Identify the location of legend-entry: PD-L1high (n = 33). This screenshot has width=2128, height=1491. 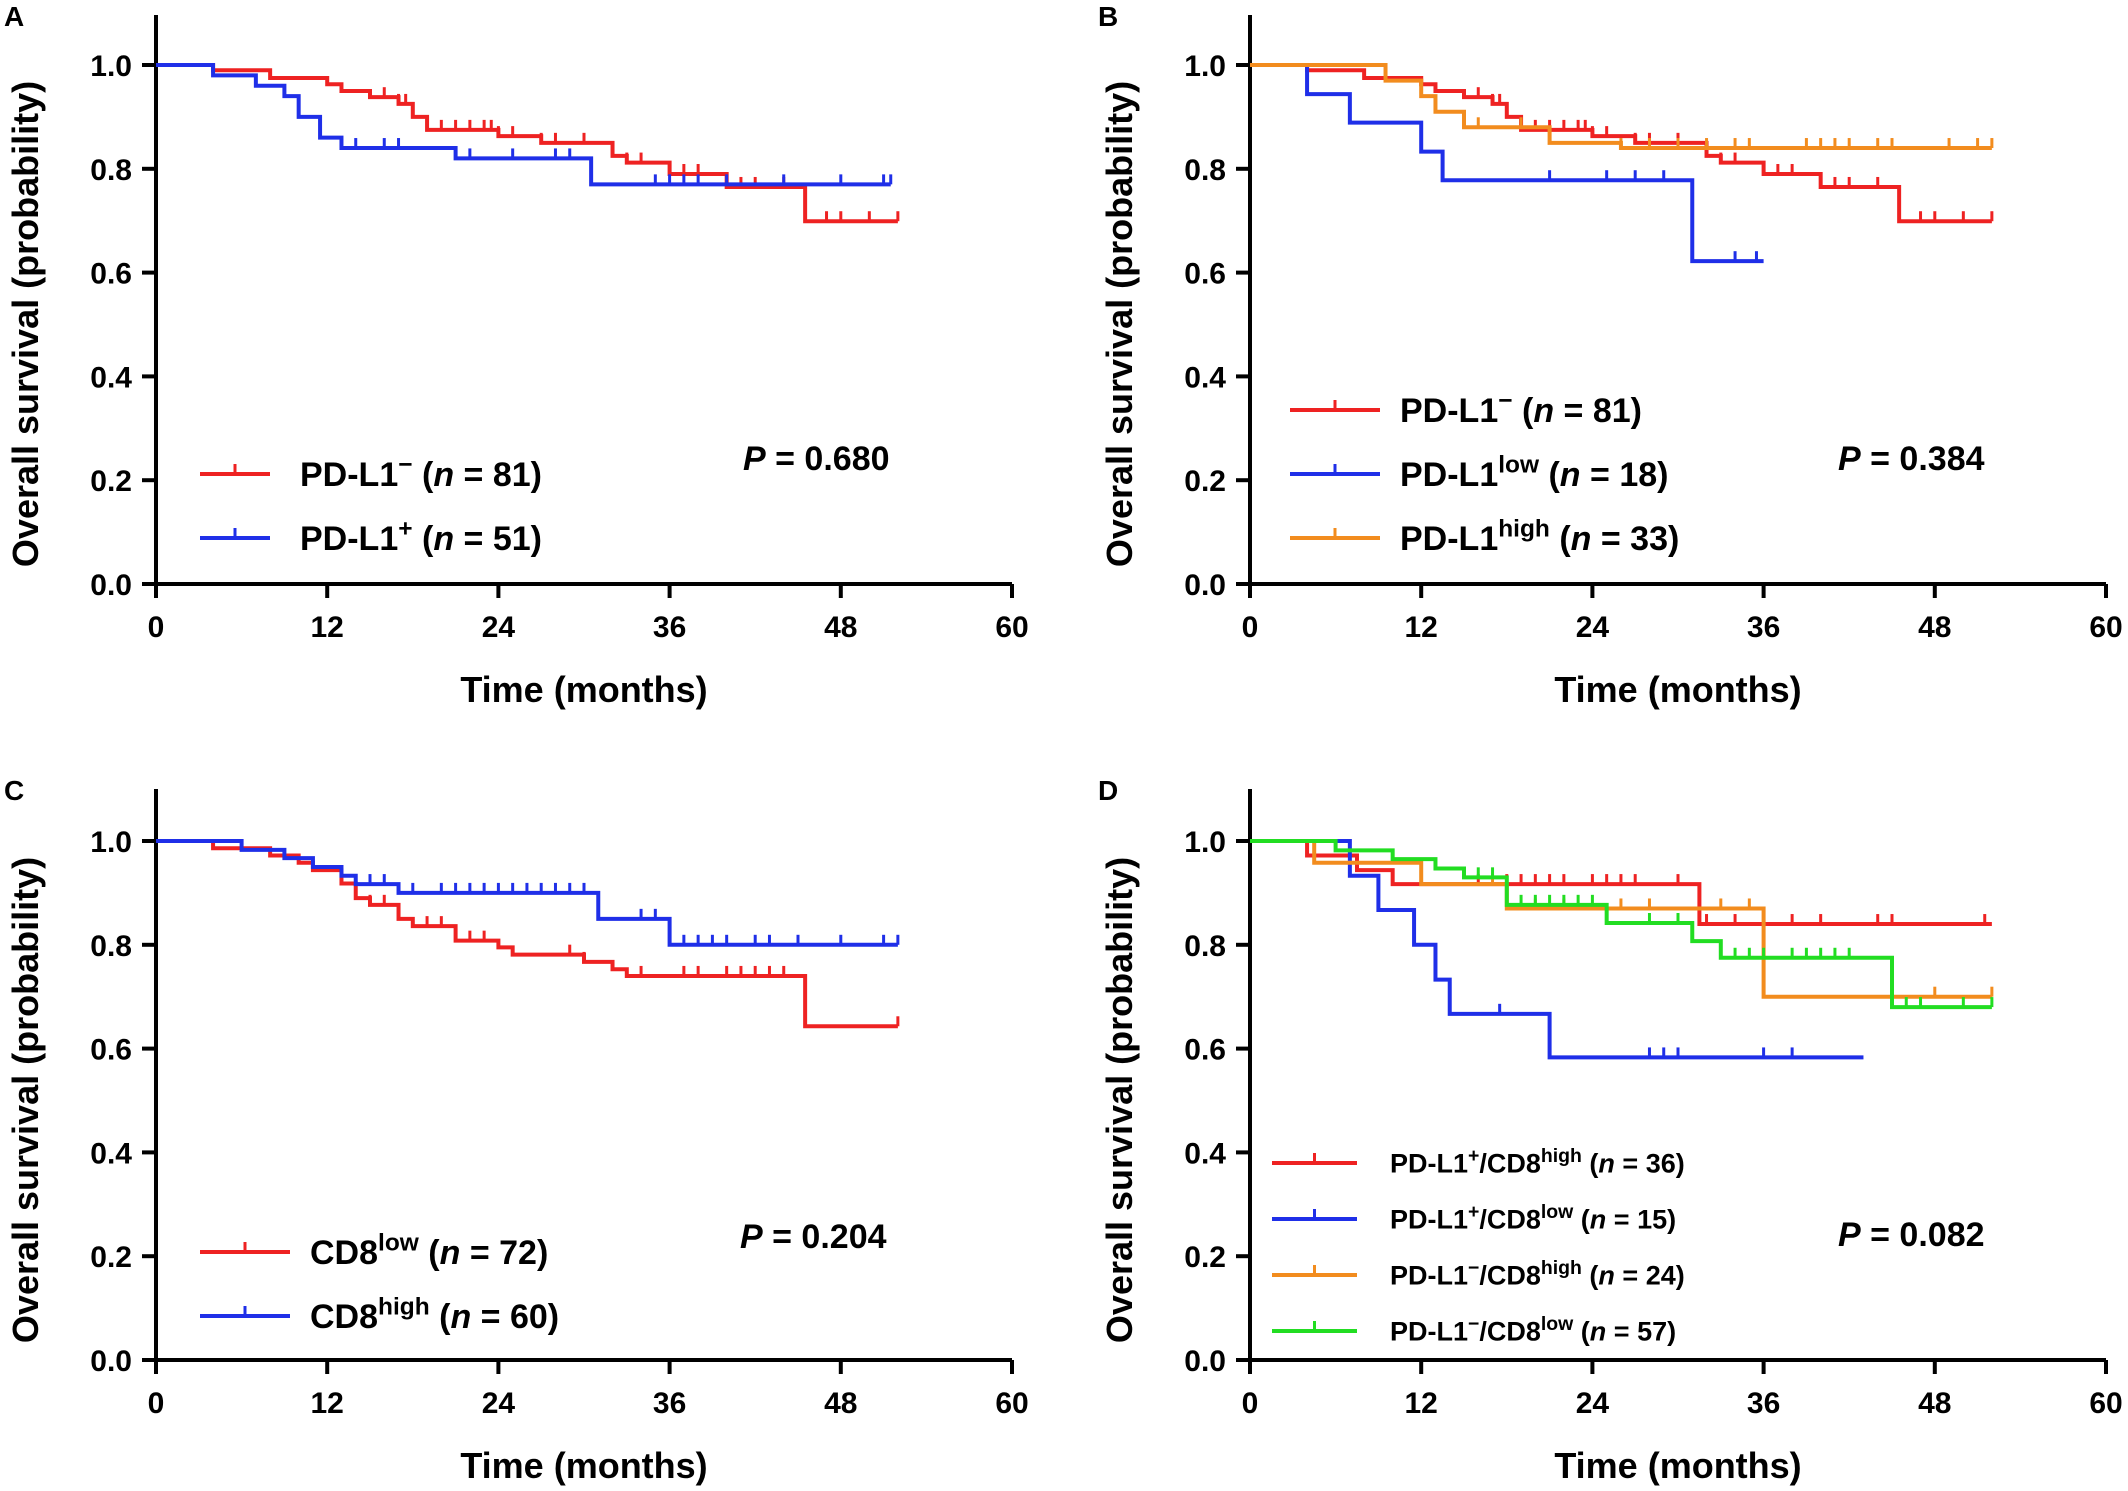
(1484, 537).